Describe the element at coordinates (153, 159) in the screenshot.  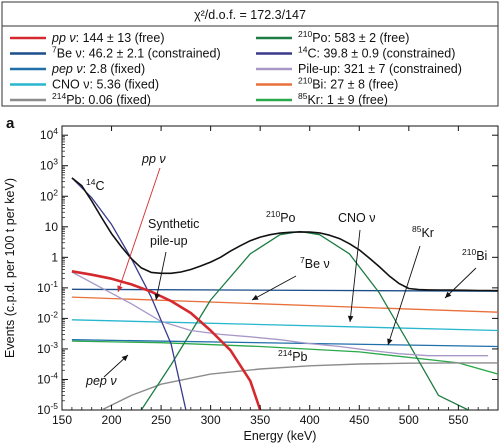
I see `annotation-text: pp ν` at that location.